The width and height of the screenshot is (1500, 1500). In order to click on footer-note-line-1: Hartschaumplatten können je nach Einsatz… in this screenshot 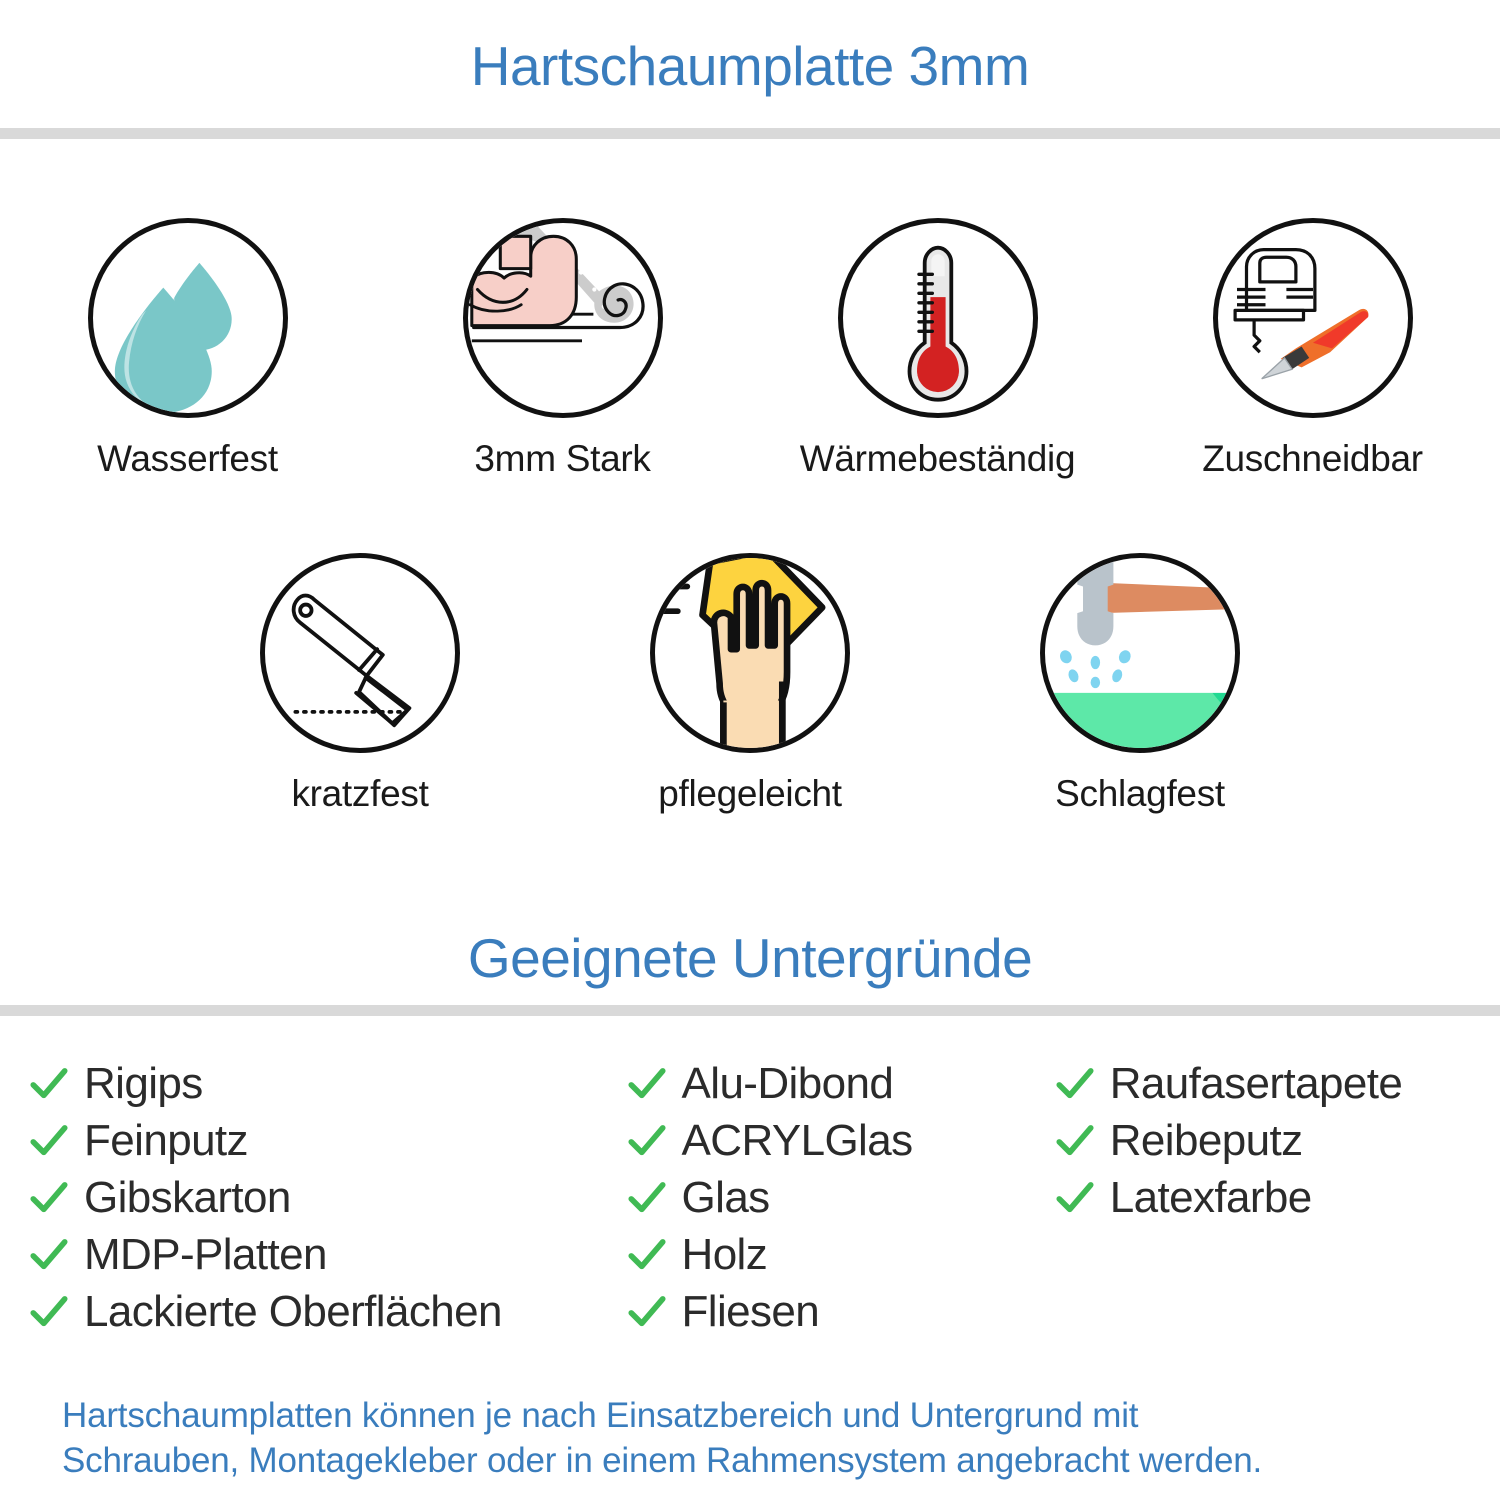, I will do `click(600, 1415)`.